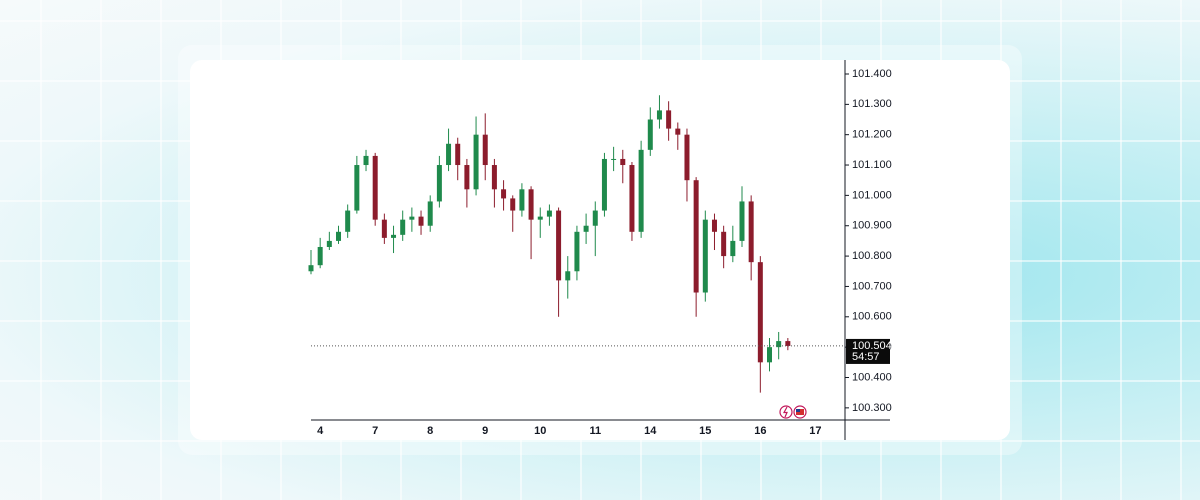 The width and height of the screenshot is (1200, 500). Describe the element at coordinates (872, 377) in the screenshot. I see `y-tick-label: 100.400` at that location.